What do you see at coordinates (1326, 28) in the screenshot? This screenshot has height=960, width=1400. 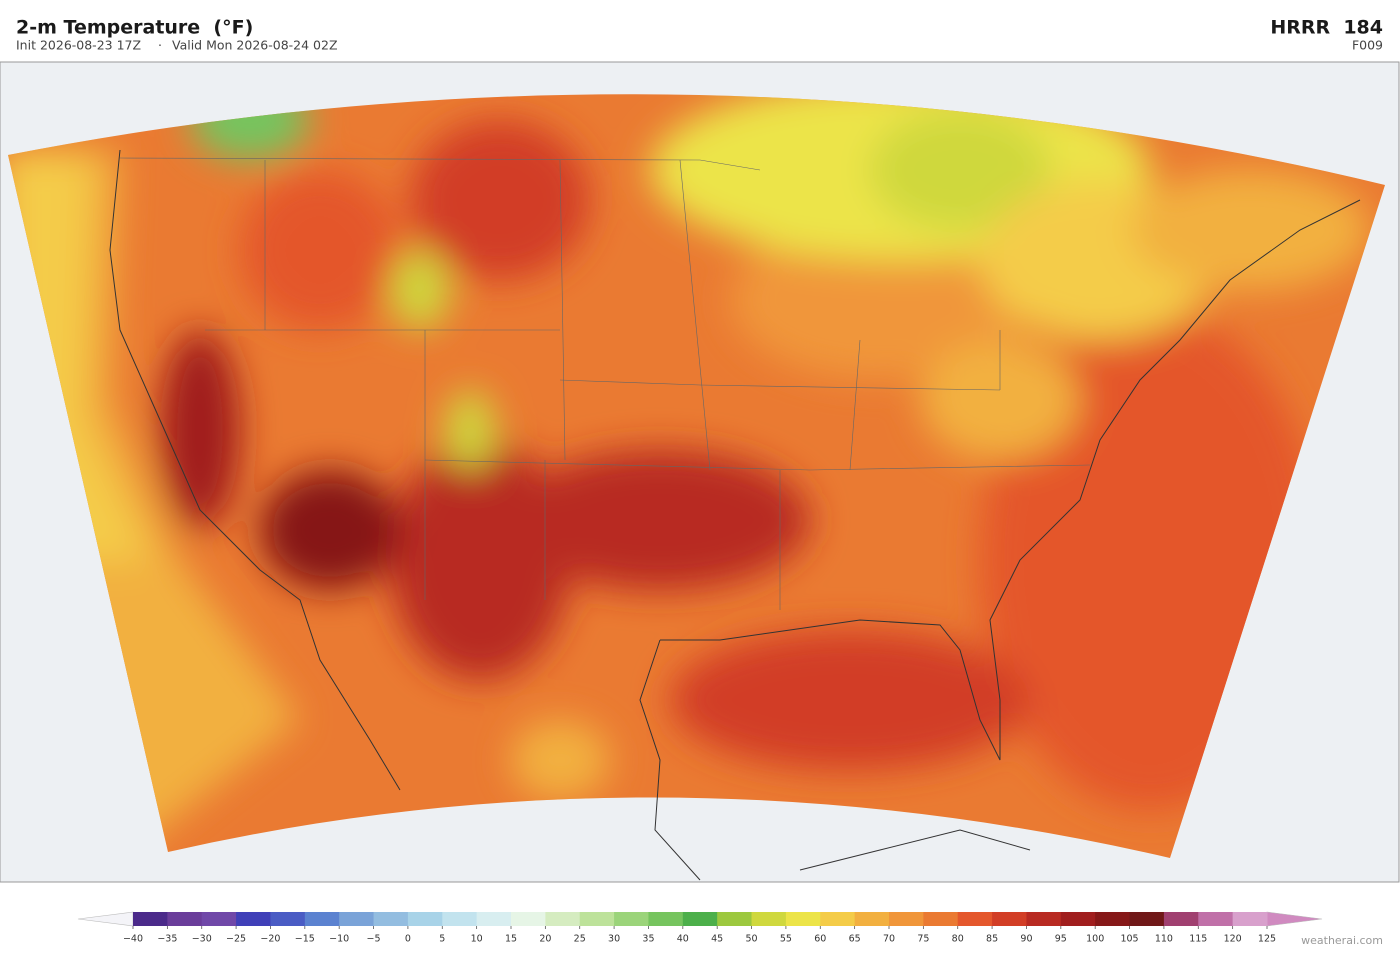 I see `model-name: HRRR 184` at bounding box center [1326, 28].